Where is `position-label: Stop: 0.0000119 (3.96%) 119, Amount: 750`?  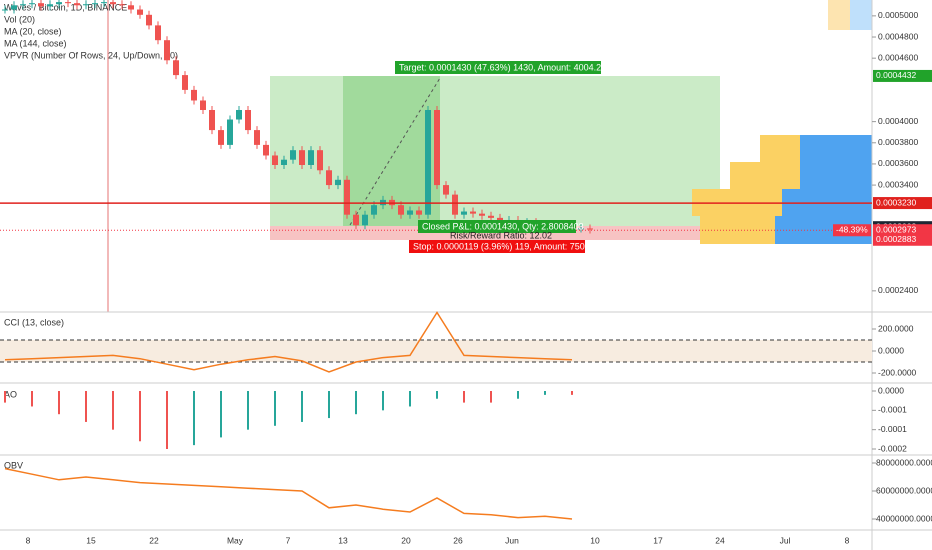
position-label: Stop: 0.0000119 (3.96%) 119, Amount: 750 is located at coordinates (499, 246).